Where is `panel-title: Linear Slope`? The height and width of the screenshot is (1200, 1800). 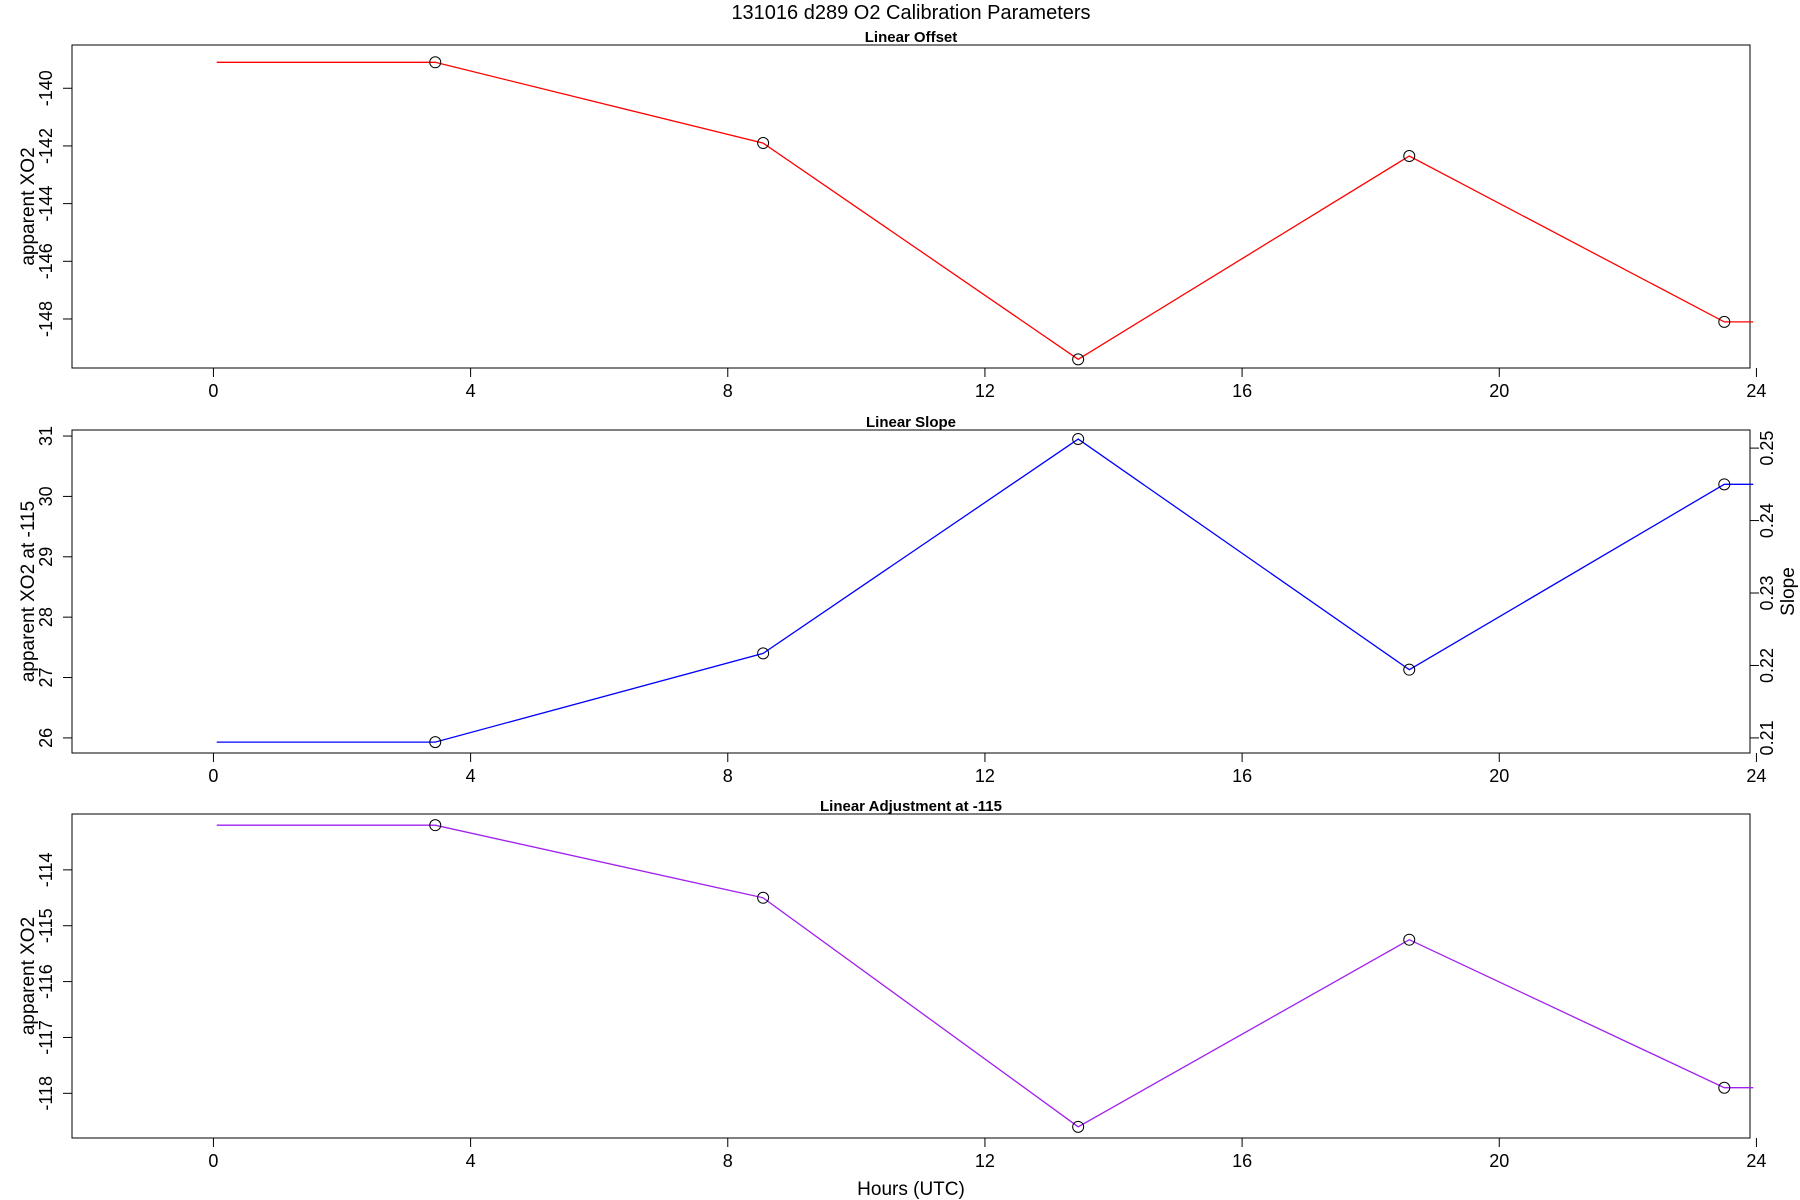
panel-title: Linear Slope is located at coordinates (911, 422).